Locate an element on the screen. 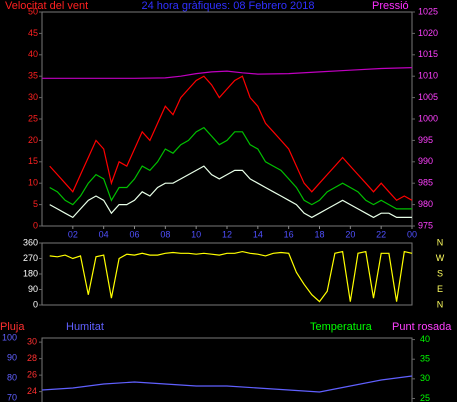  tick-label: 26 is located at coordinates (32, 375).